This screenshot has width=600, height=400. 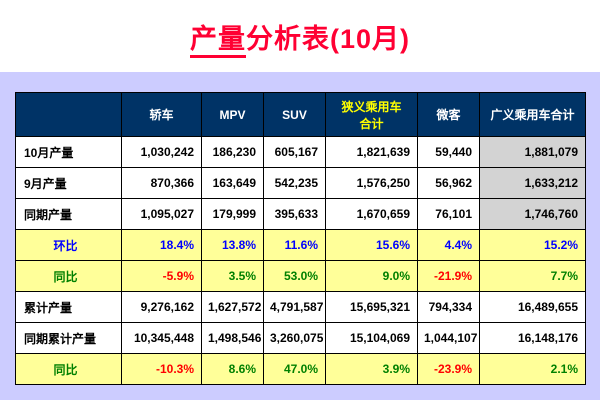 What do you see at coordinates (532, 338) in the screenshot?
I see `table-cell: 16,148,176` at bounding box center [532, 338].